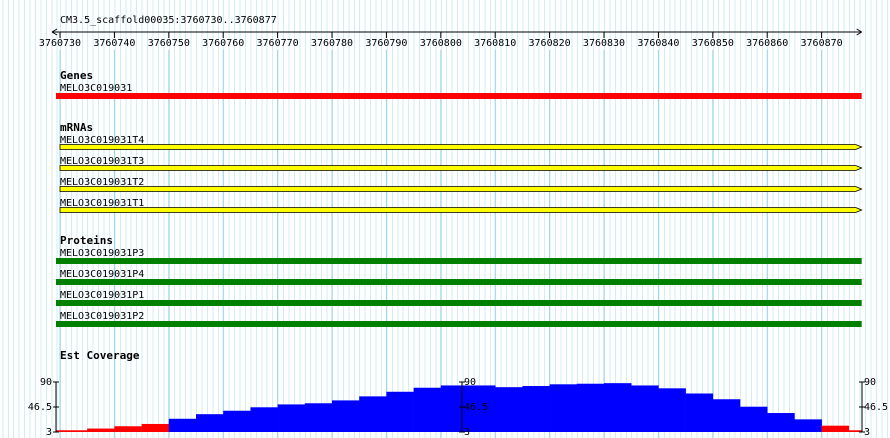  Describe the element at coordinates (168, 20) in the screenshot. I see `region-title: CM3.5_scaffold00035:3760730..3760877` at that location.